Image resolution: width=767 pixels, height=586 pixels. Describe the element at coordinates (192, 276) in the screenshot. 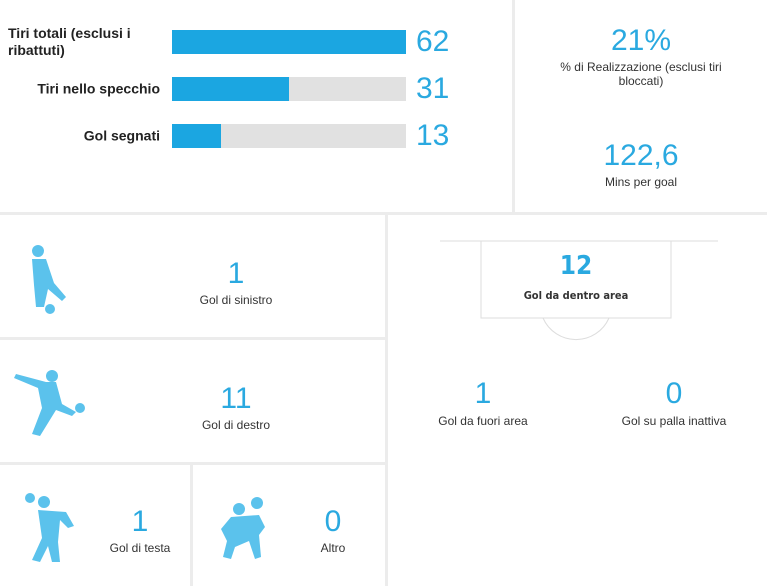

I see `left-foot-panel: 1 Gol di sinistro` at that location.